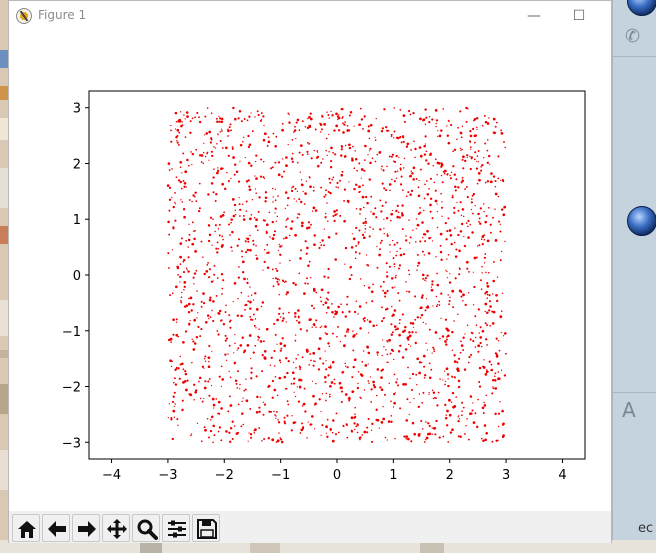  What do you see at coordinates (146, 528) in the screenshot?
I see `zoom-button` at bounding box center [146, 528].